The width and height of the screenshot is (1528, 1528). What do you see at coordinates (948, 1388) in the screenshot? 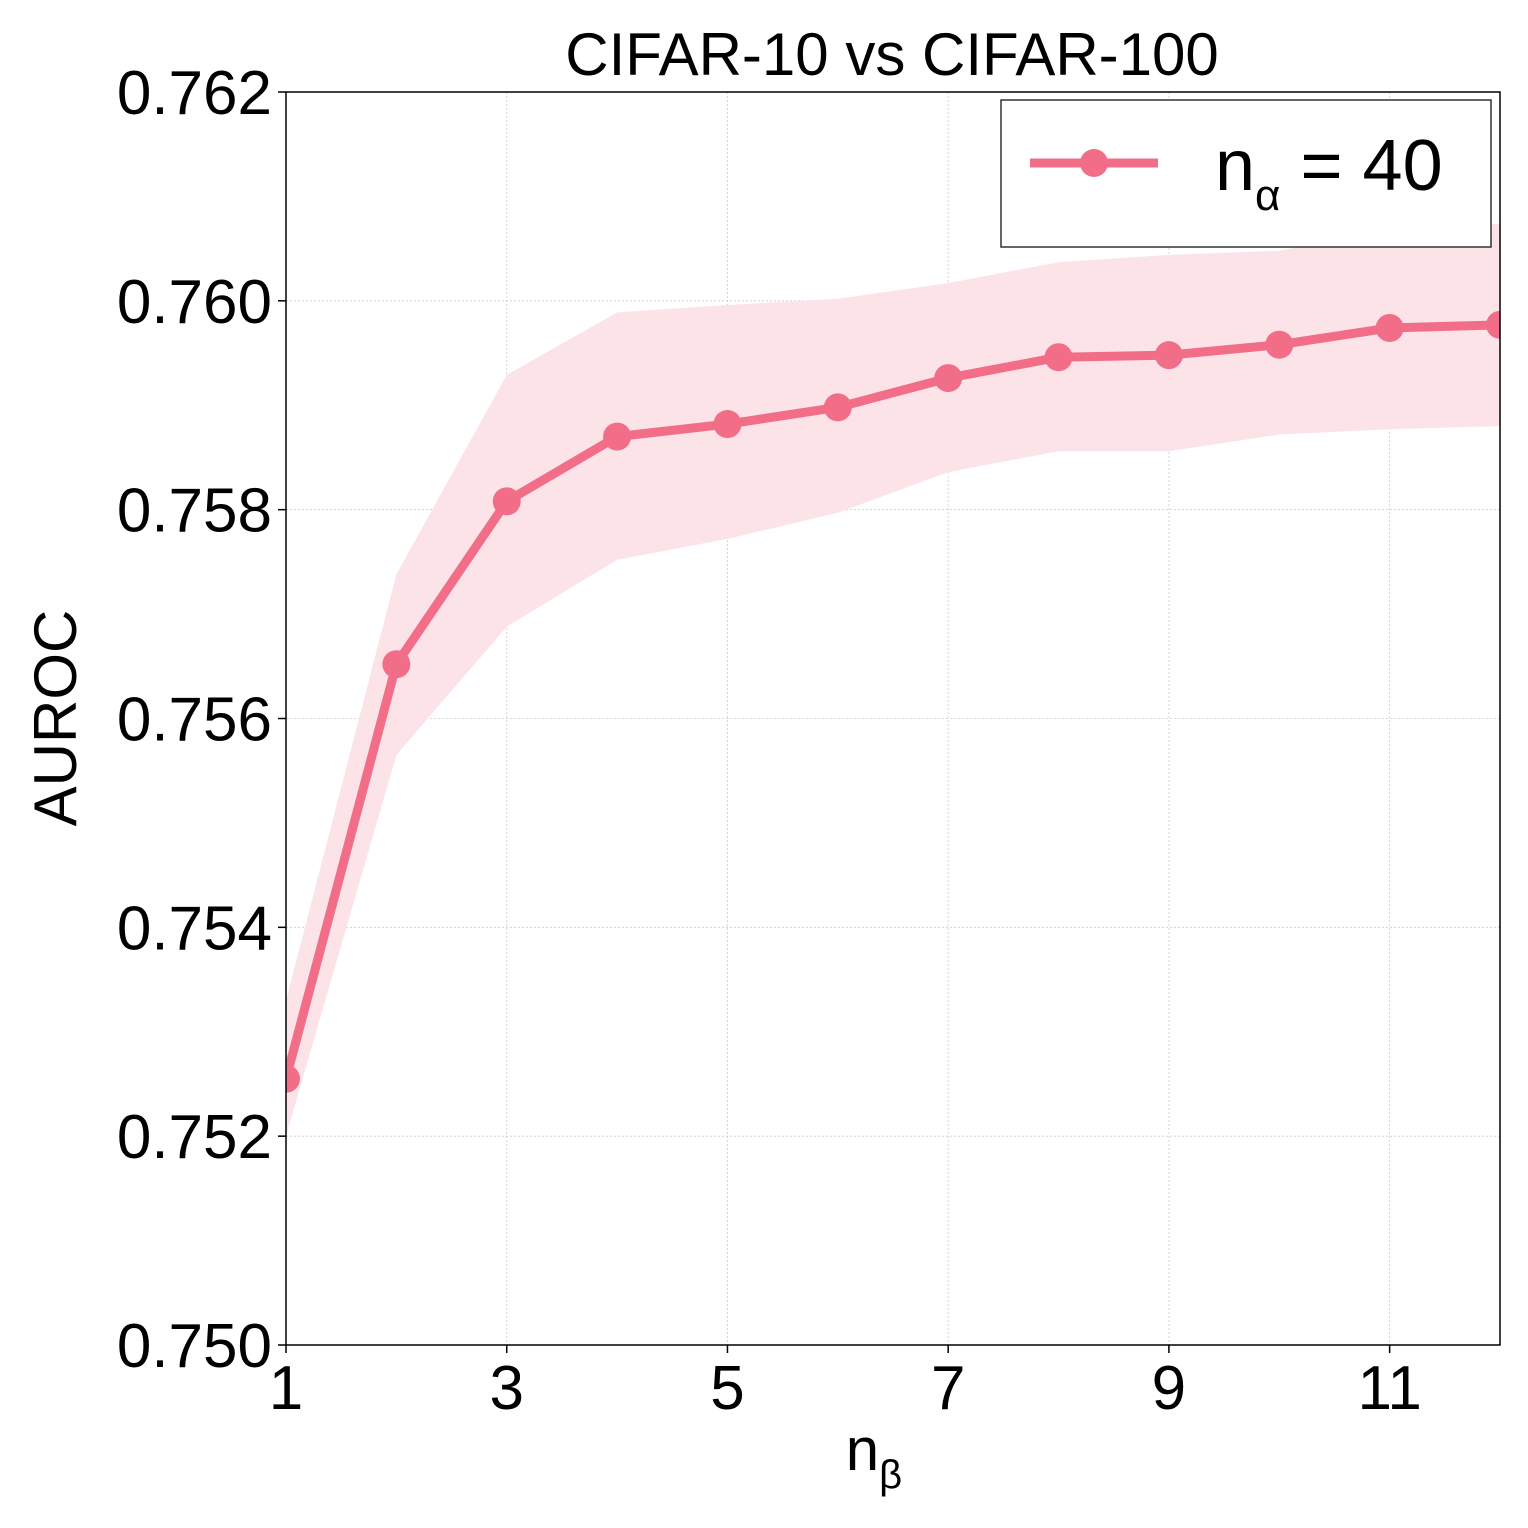
I see `x-tick-label-7: 7` at bounding box center [948, 1388].